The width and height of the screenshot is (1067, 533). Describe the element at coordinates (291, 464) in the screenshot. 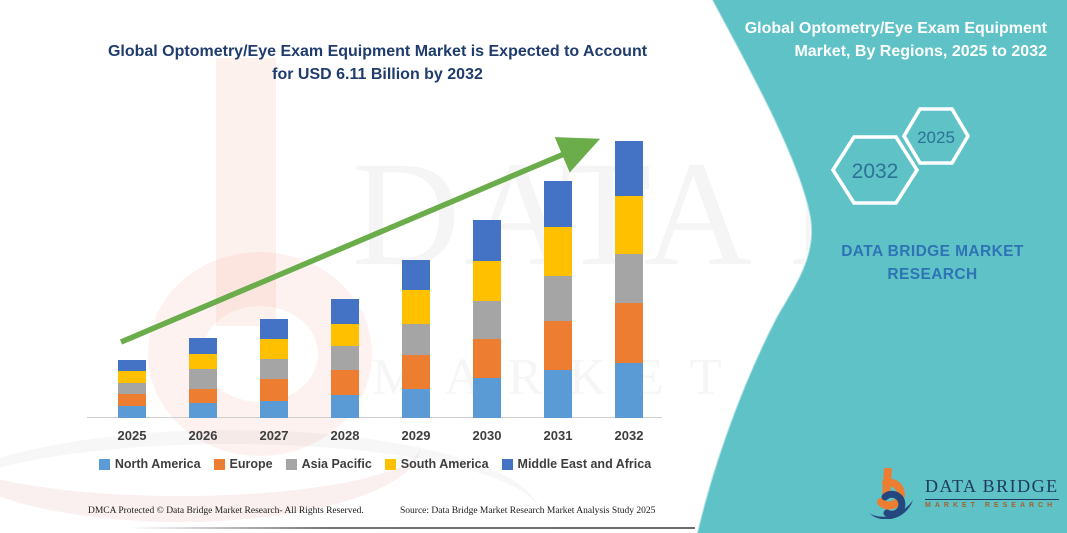

I see `legend-swatch-asia-pacific` at that location.